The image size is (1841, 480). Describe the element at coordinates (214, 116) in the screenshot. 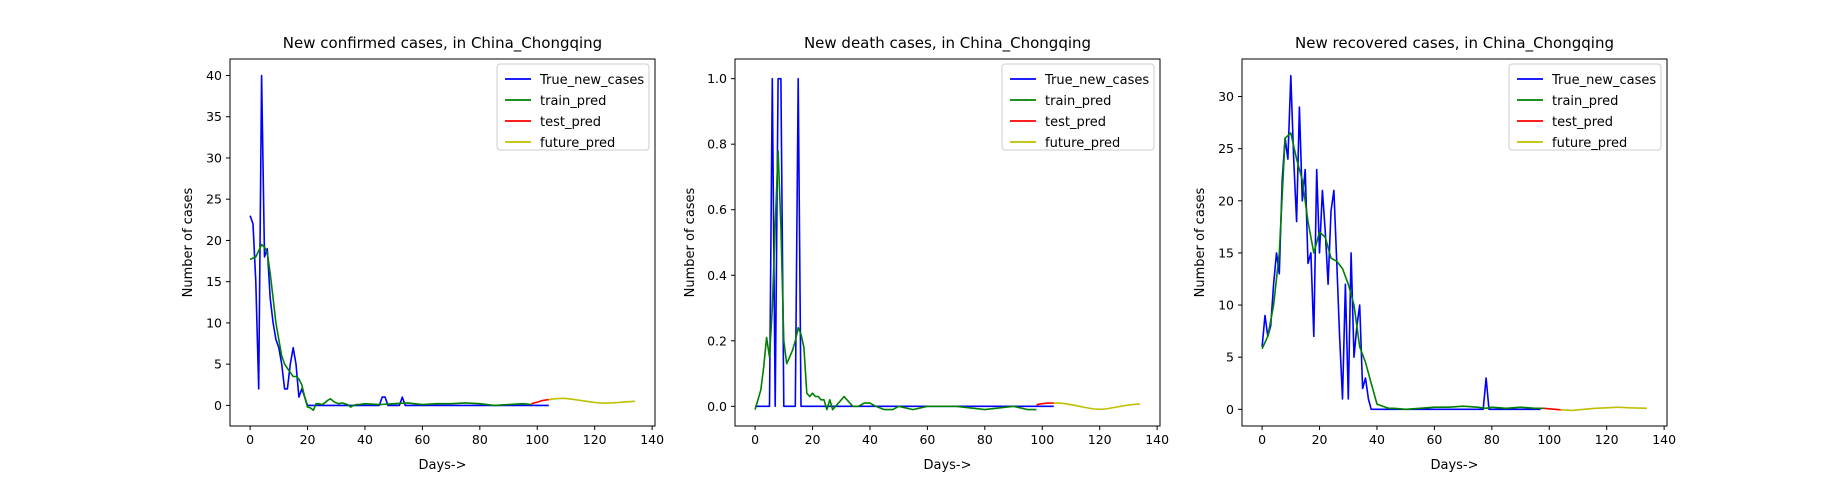

I see `y-tick-label: 35` at that location.